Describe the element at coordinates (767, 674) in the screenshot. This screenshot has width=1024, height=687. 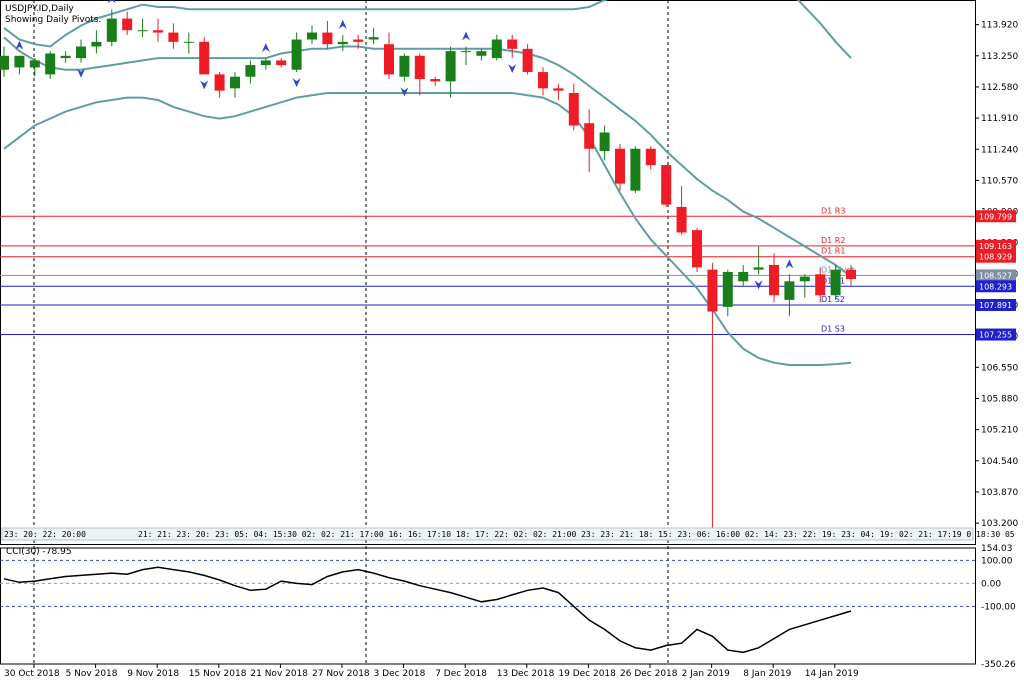
I see `x-tick-label: 8 Jan 2019` at that location.